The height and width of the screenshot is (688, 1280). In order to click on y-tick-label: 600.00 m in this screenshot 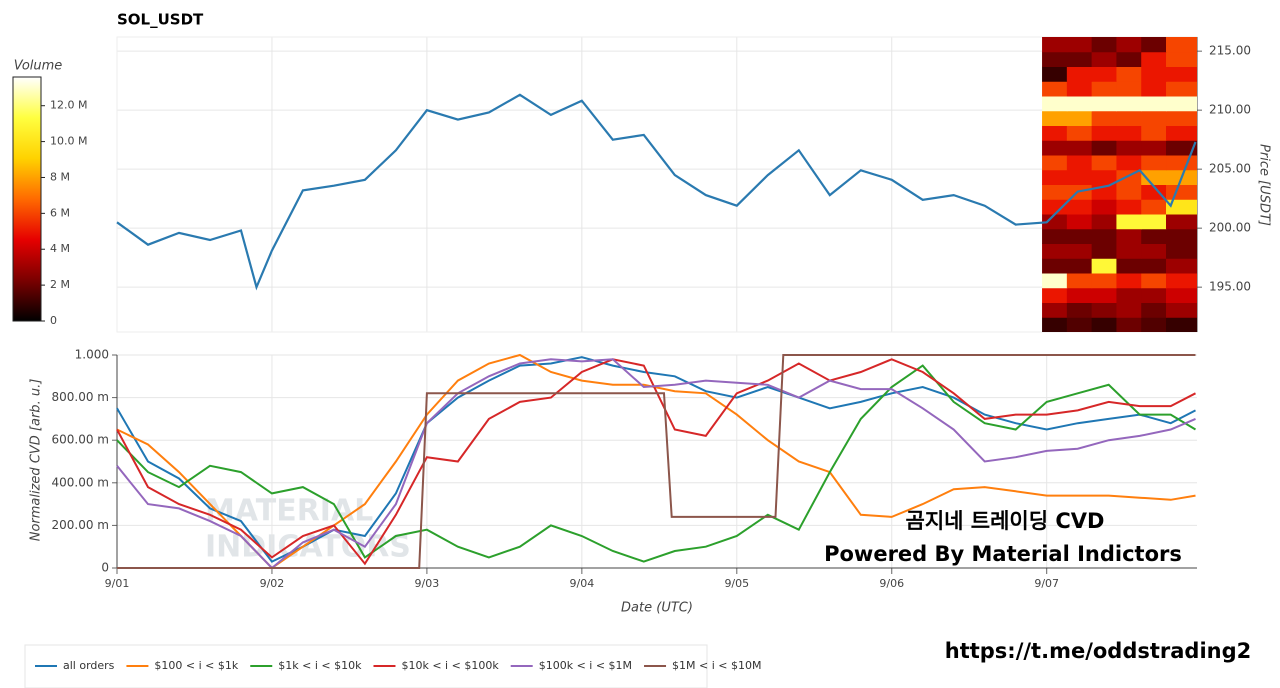, I will do `click(81, 440)`.